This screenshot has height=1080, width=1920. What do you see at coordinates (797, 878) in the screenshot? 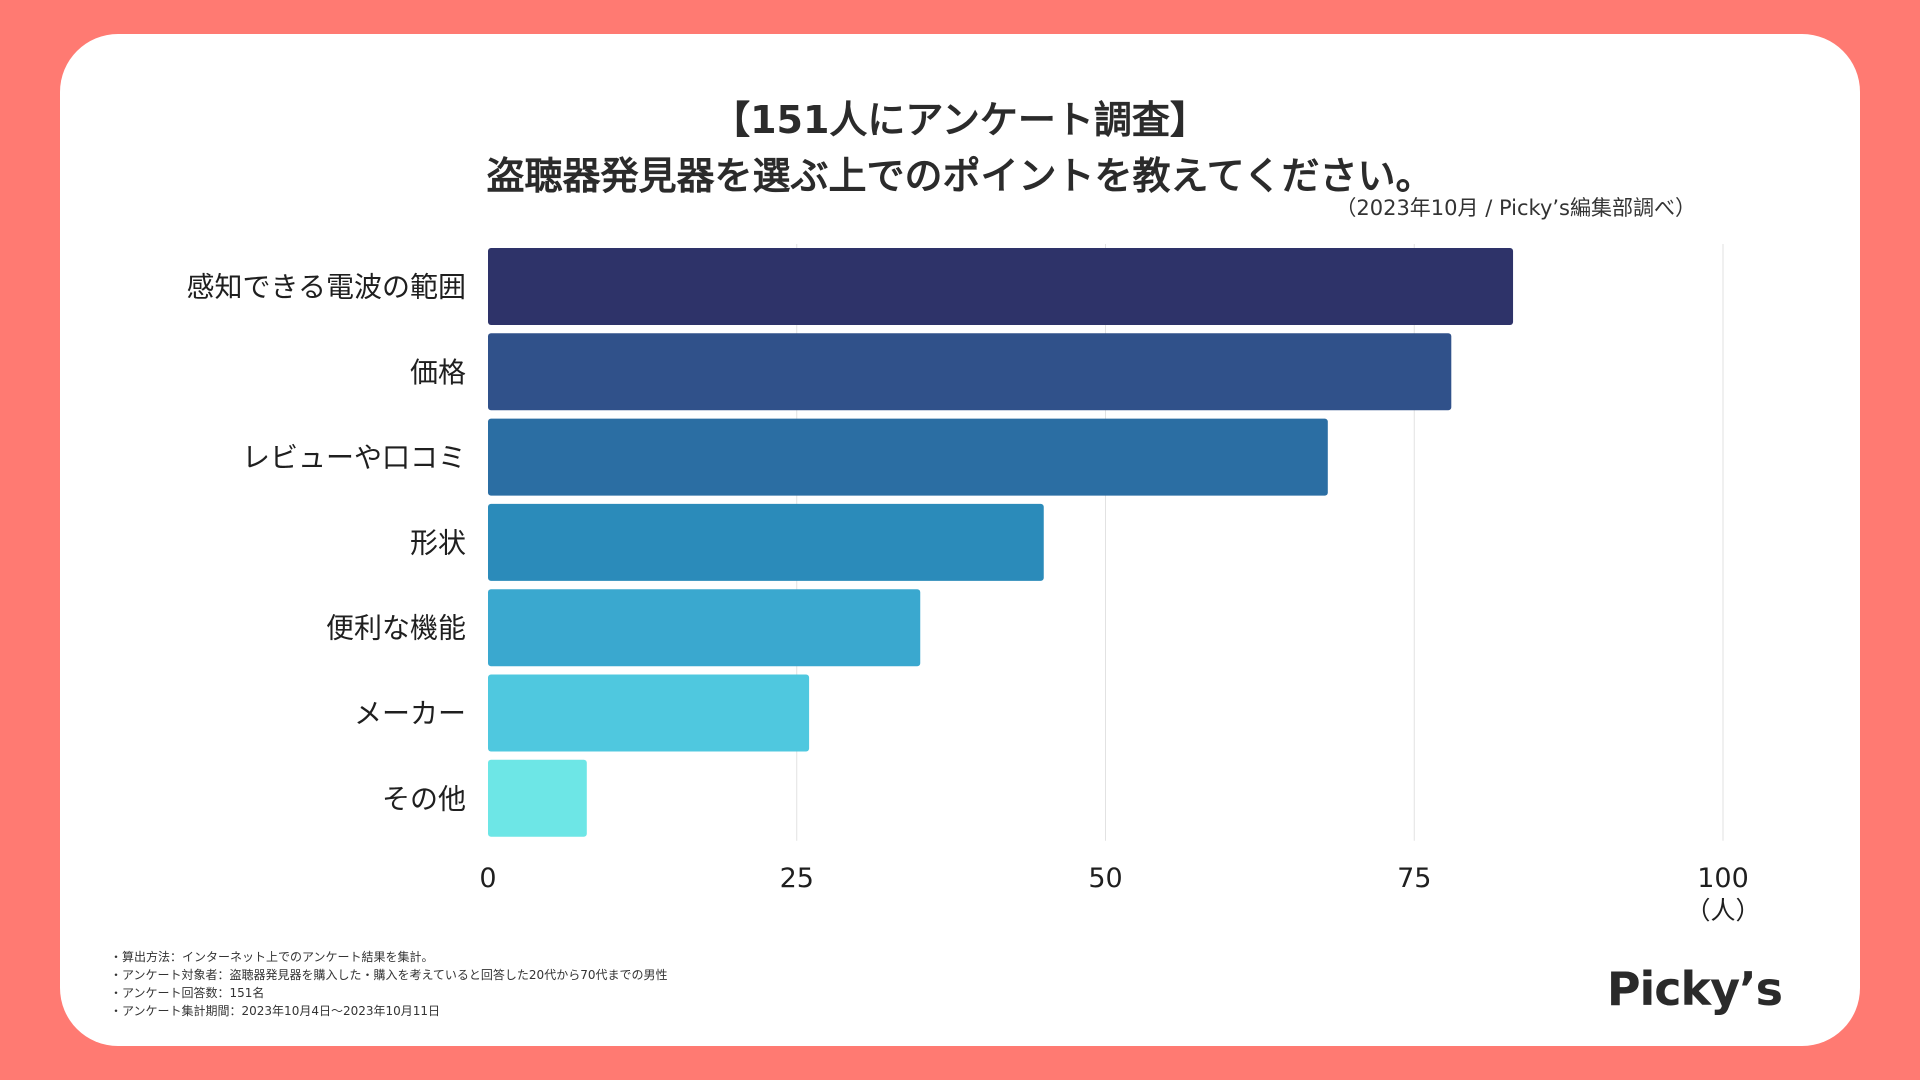
I see `x-tick-label-25: 25` at bounding box center [797, 878].